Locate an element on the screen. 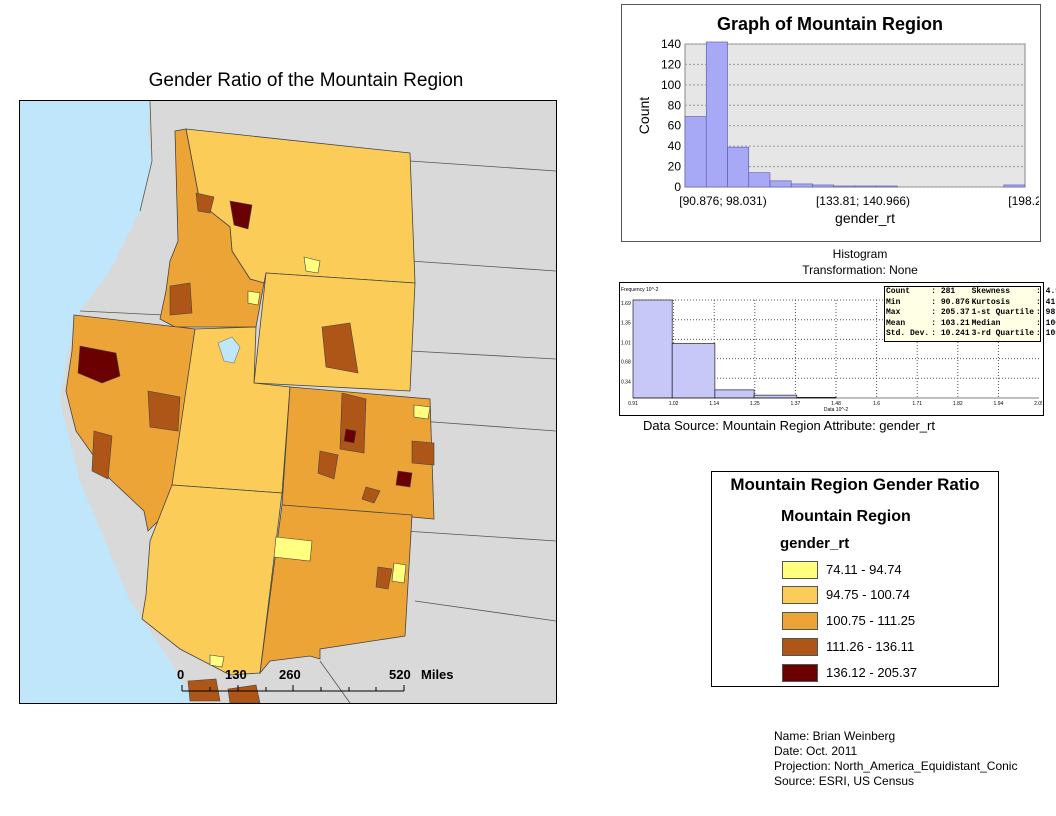  x-tick-label: 1.14 is located at coordinates (714, 404).